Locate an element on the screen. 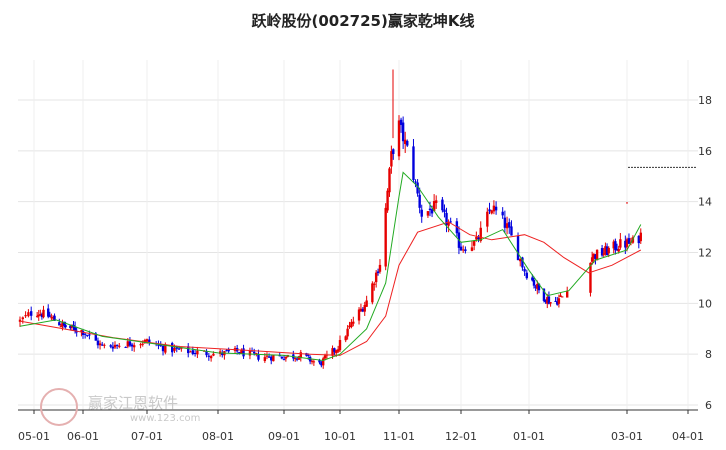 This screenshot has height=450, width=726. y-tick-label: 18 is located at coordinates (705, 100).